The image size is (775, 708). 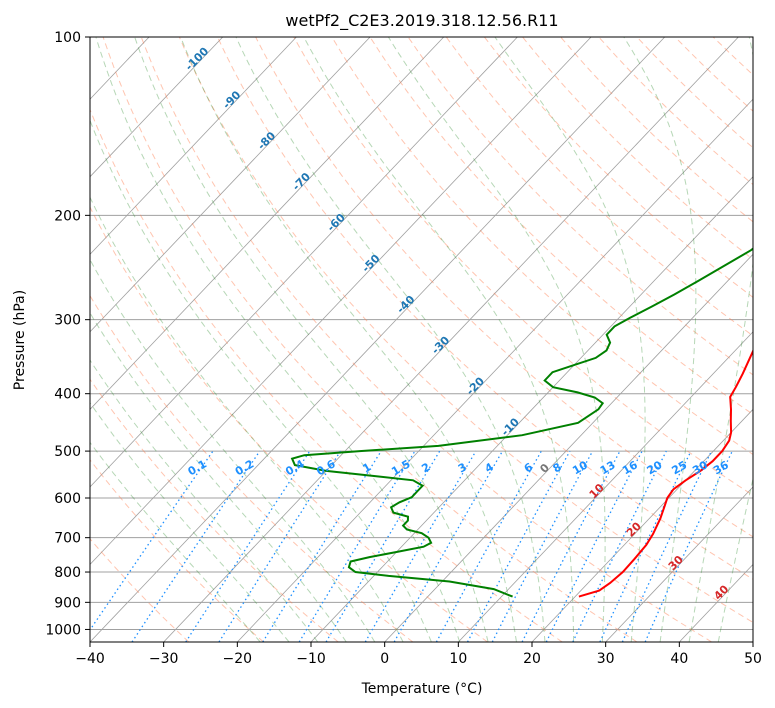 I want to click on y-tick-label: 900, so click(x=67, y=603).